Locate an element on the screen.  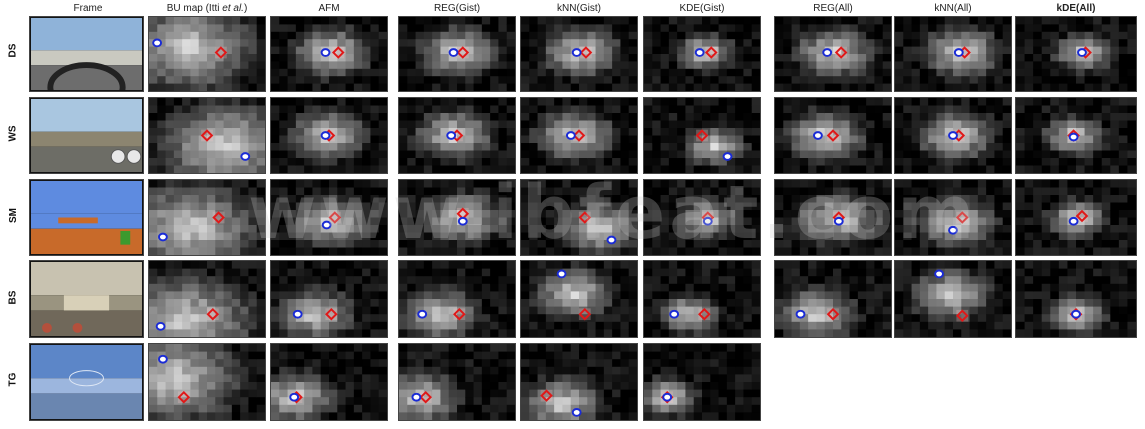
cell-ds-knn-all is located at coordinates (953, 54).